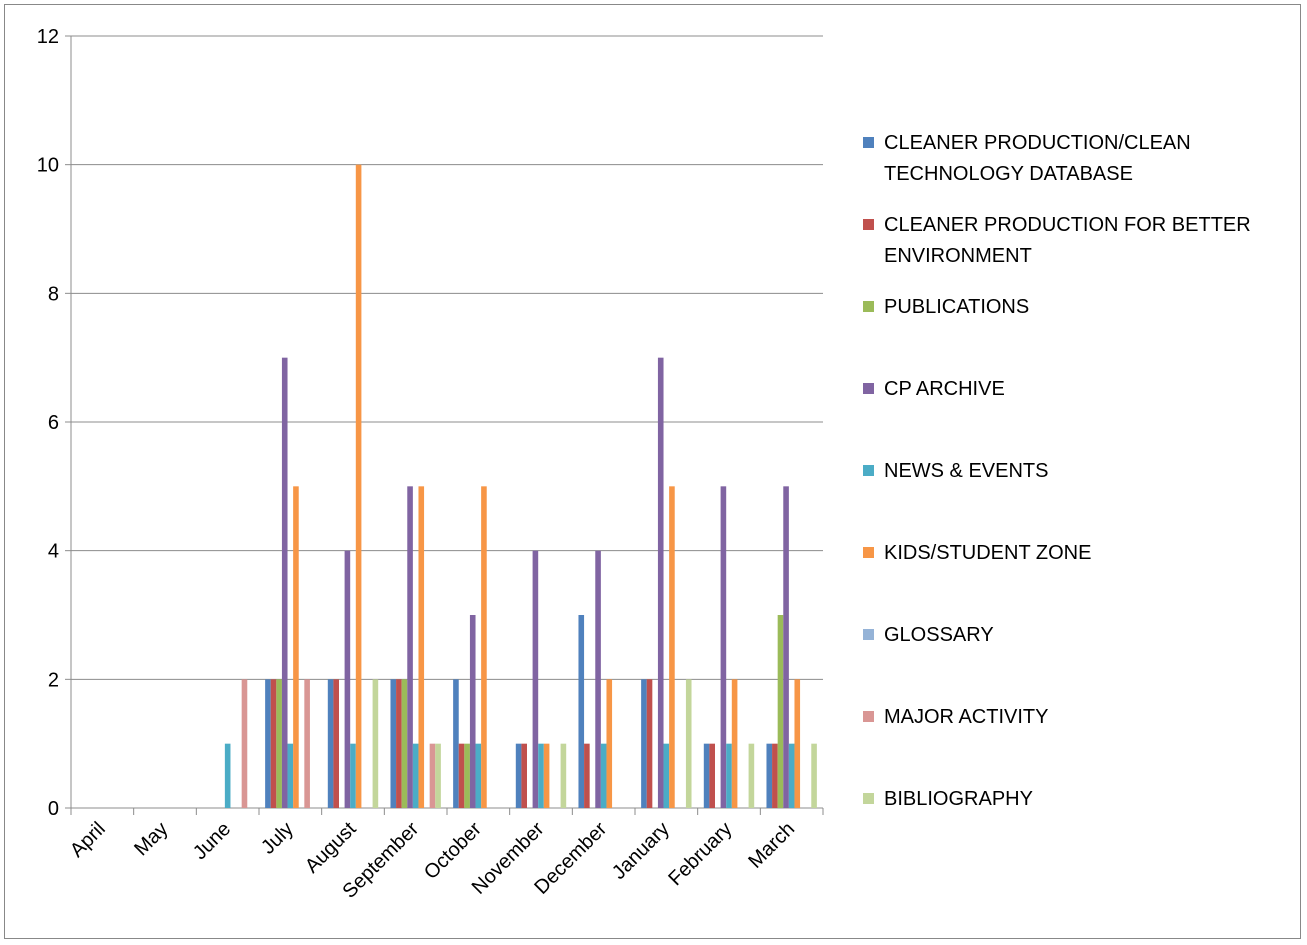  I want to click on legend-item: NEWS & EVENTS, so click(955, 471).